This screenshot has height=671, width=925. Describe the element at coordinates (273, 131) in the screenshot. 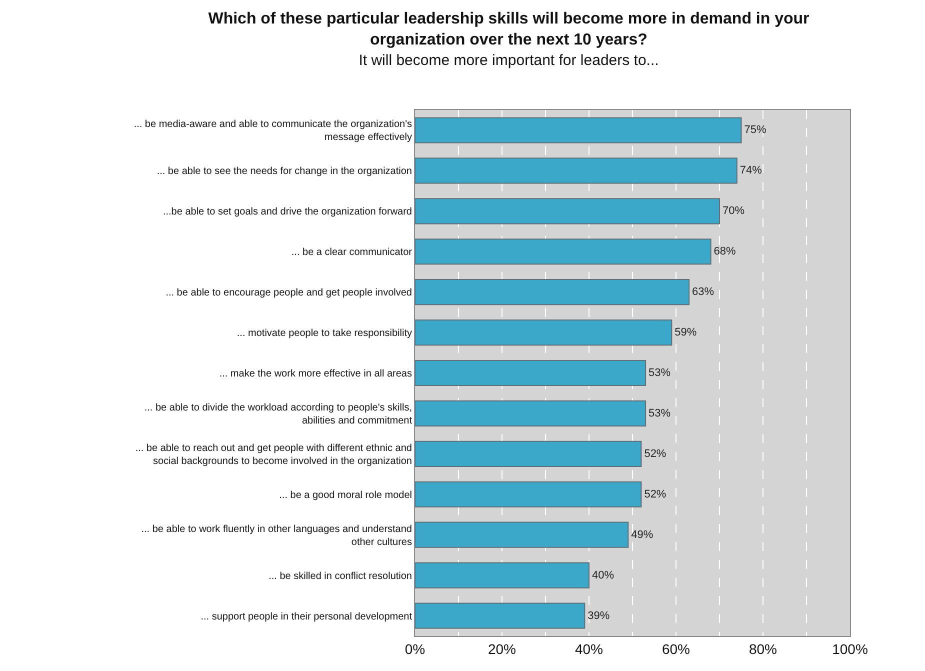

I see `y-tick-label: ... be media-aware and able to communicate the organization's message effectively` at that location.